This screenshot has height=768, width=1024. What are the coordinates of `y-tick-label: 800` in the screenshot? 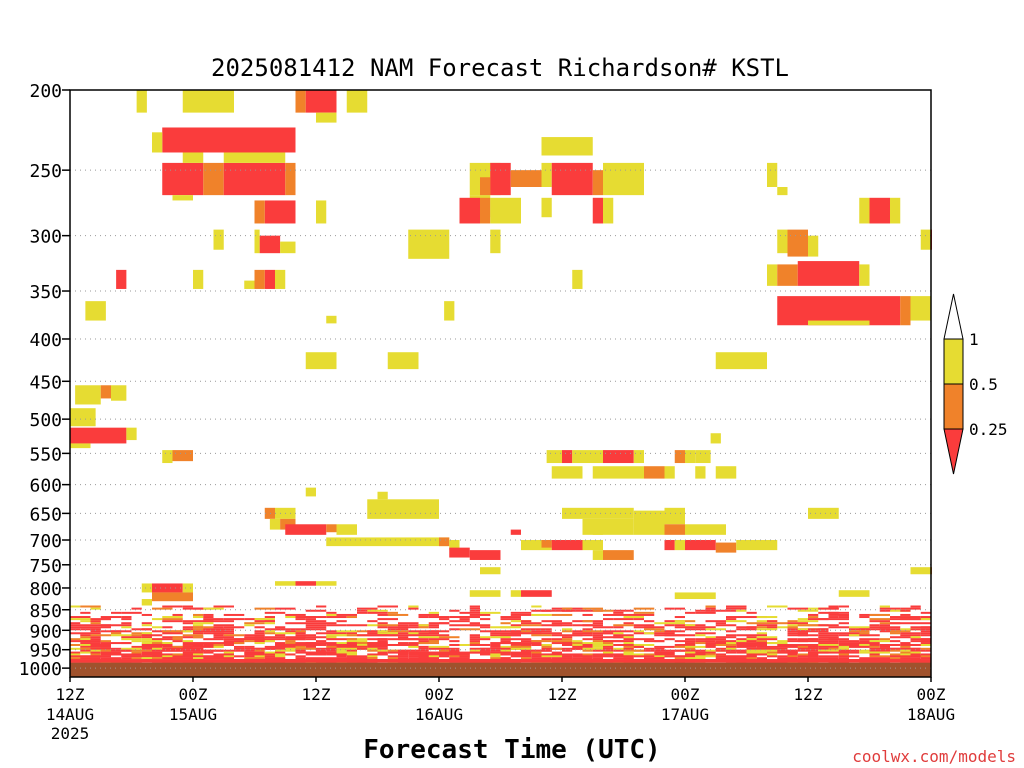 It's located at (45, 589).